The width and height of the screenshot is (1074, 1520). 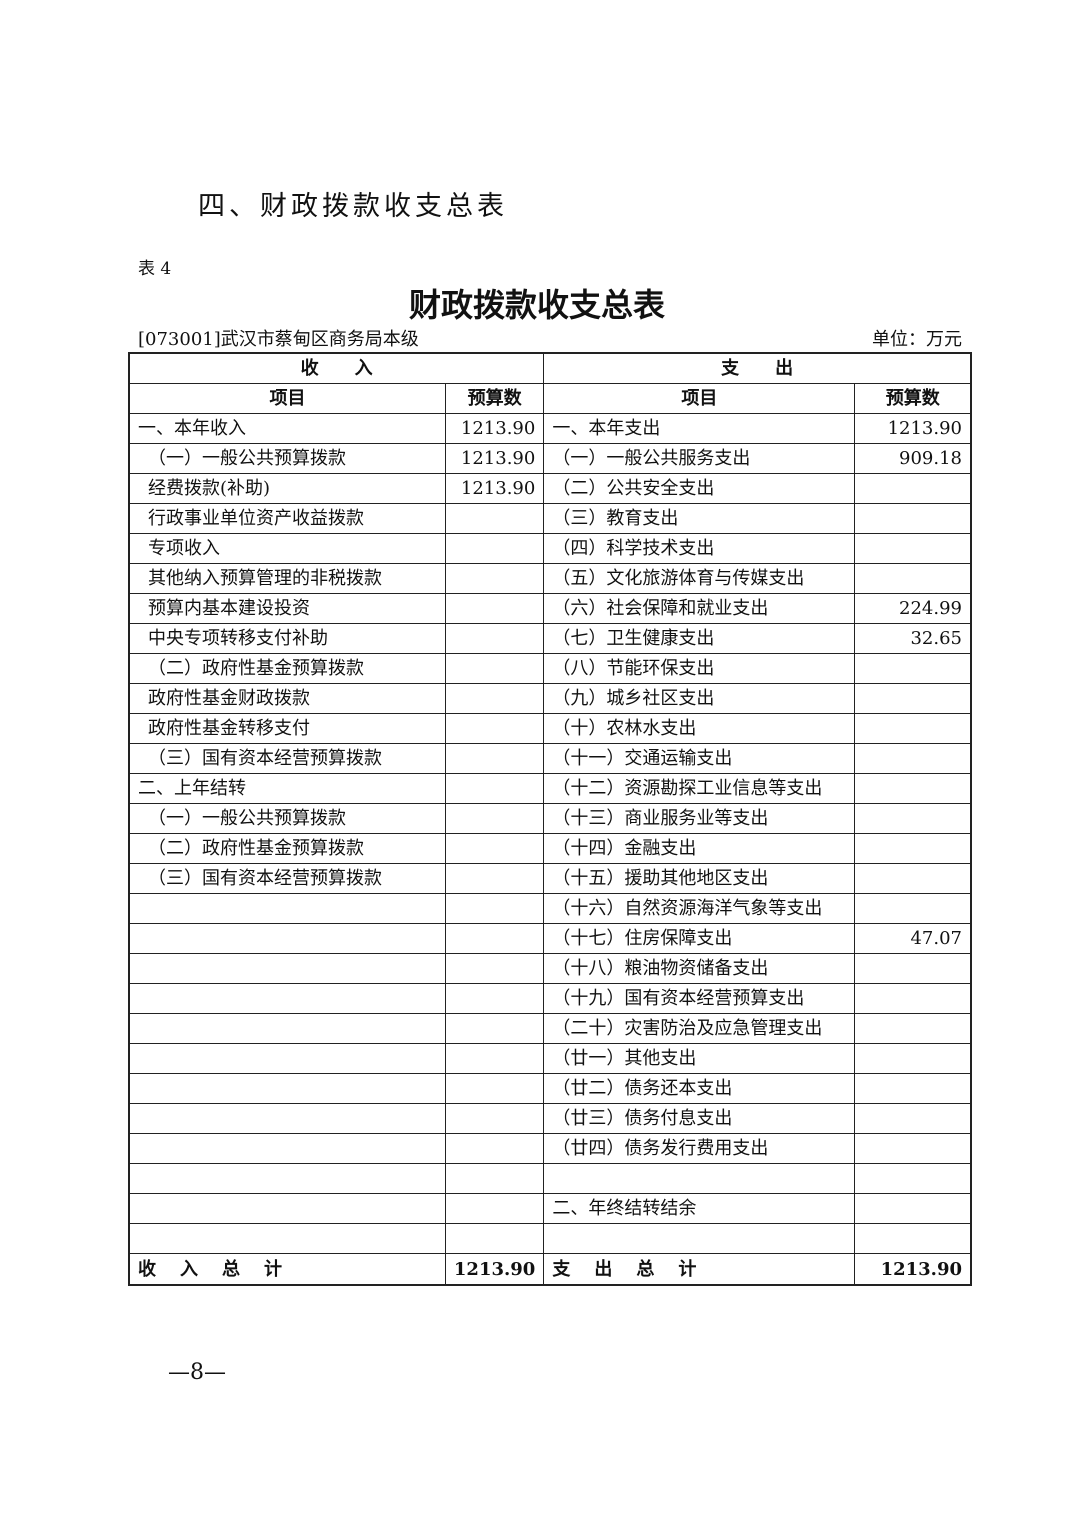 What do you see at coordinates (913, 1269) in the screenshot?
I see `expense-total-value: 1213.90` at bounding box center [913, 1269].